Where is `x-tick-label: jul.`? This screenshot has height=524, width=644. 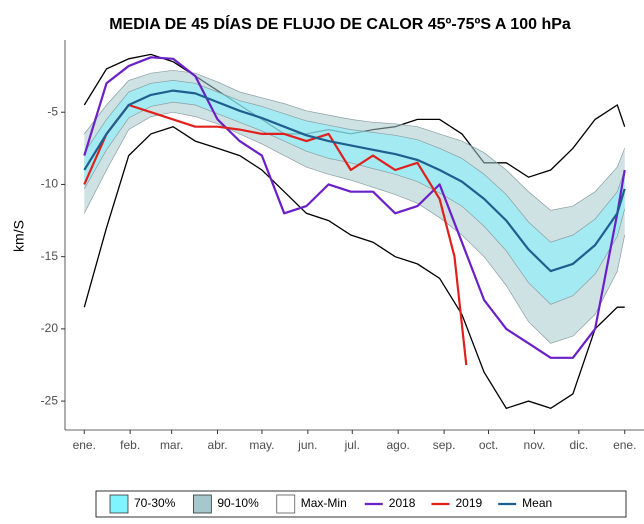 x-tick-label: jul. is located at coordinates (352, 445).